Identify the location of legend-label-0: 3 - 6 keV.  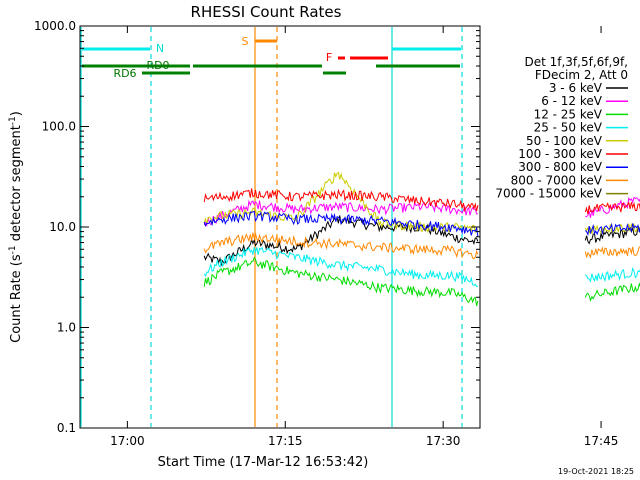
(576, 88).